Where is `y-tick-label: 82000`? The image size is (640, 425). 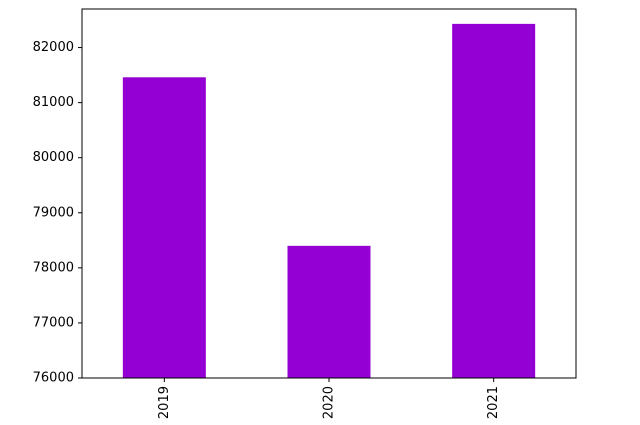 y-tick-label: 82000 is located at coordinates (53, 47).